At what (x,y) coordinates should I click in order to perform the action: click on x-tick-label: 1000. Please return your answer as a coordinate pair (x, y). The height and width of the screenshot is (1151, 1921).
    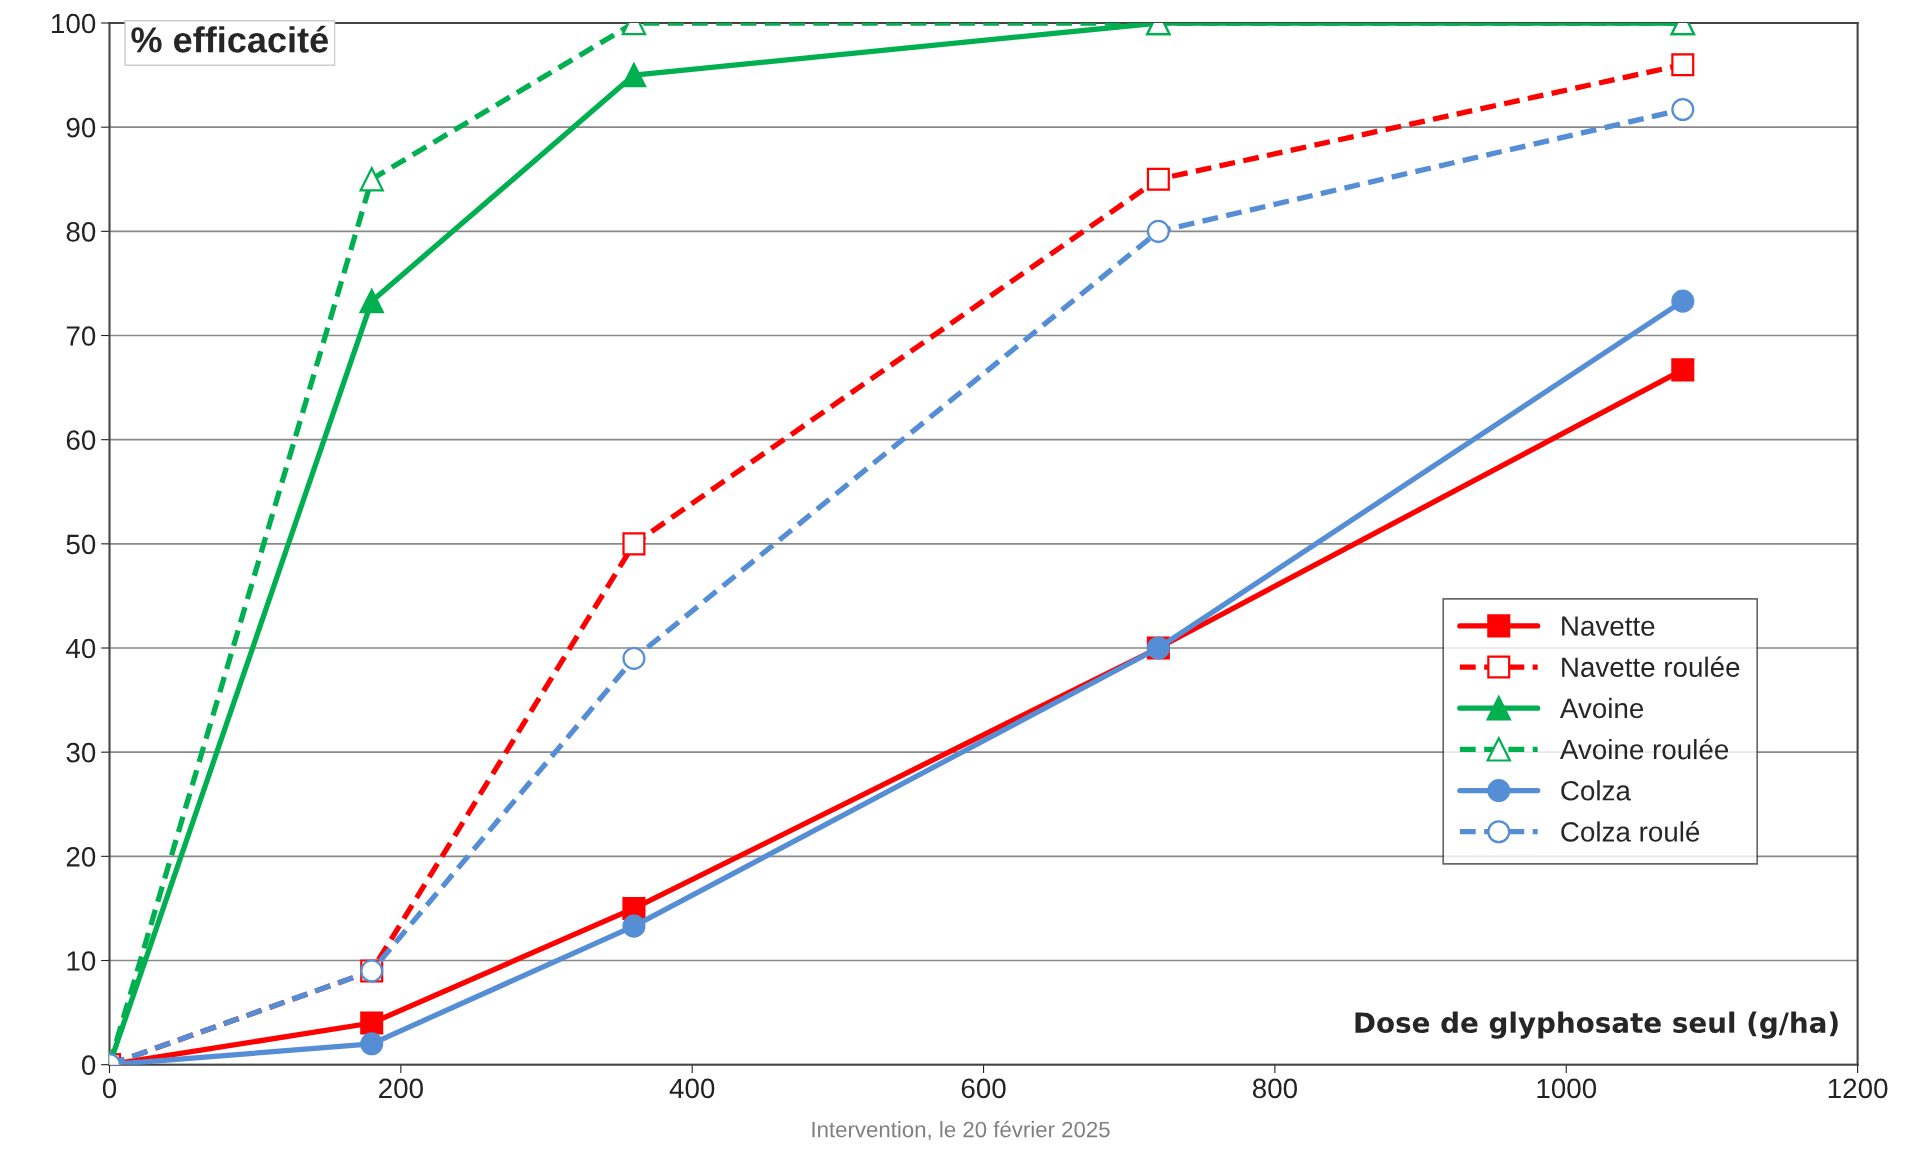
    Looking at the image, I should click on (1567, 1088).